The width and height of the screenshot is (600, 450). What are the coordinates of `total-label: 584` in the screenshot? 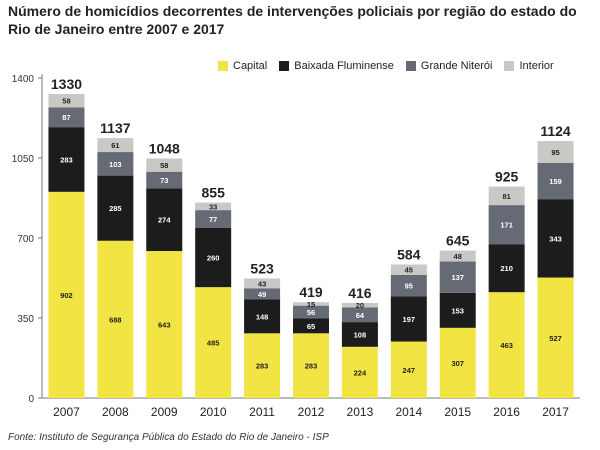 It's located at (409, 255).